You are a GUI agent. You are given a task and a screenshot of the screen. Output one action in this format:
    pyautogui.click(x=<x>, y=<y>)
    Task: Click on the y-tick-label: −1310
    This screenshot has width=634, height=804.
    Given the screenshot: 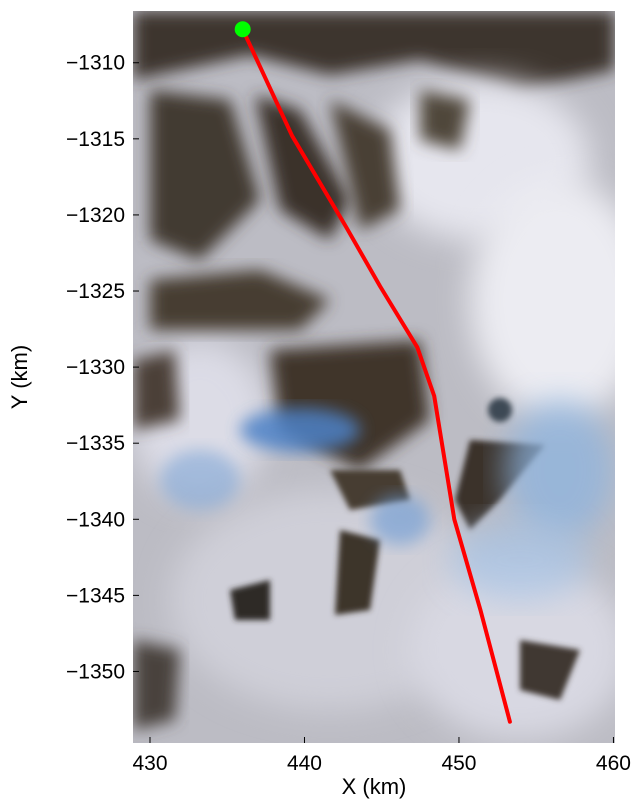 What is the action you would take?
    pyautogui.click(x=95, y=63)
    